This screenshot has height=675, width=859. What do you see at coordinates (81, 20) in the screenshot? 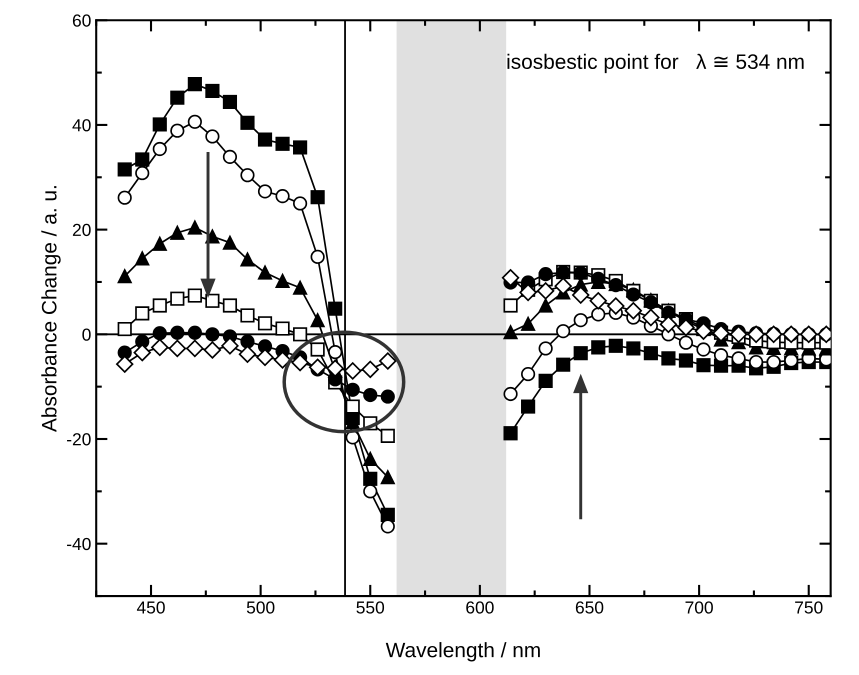
I see `y-tick-label: 60` at bounding box center [81, 20].